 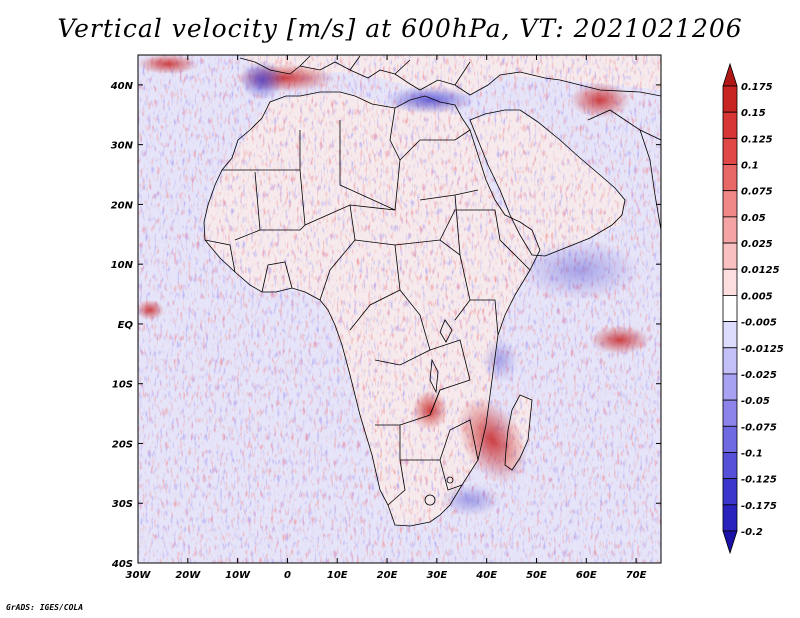 I want to click on colorbar-label: 0.1, so click(x=750, y=166).